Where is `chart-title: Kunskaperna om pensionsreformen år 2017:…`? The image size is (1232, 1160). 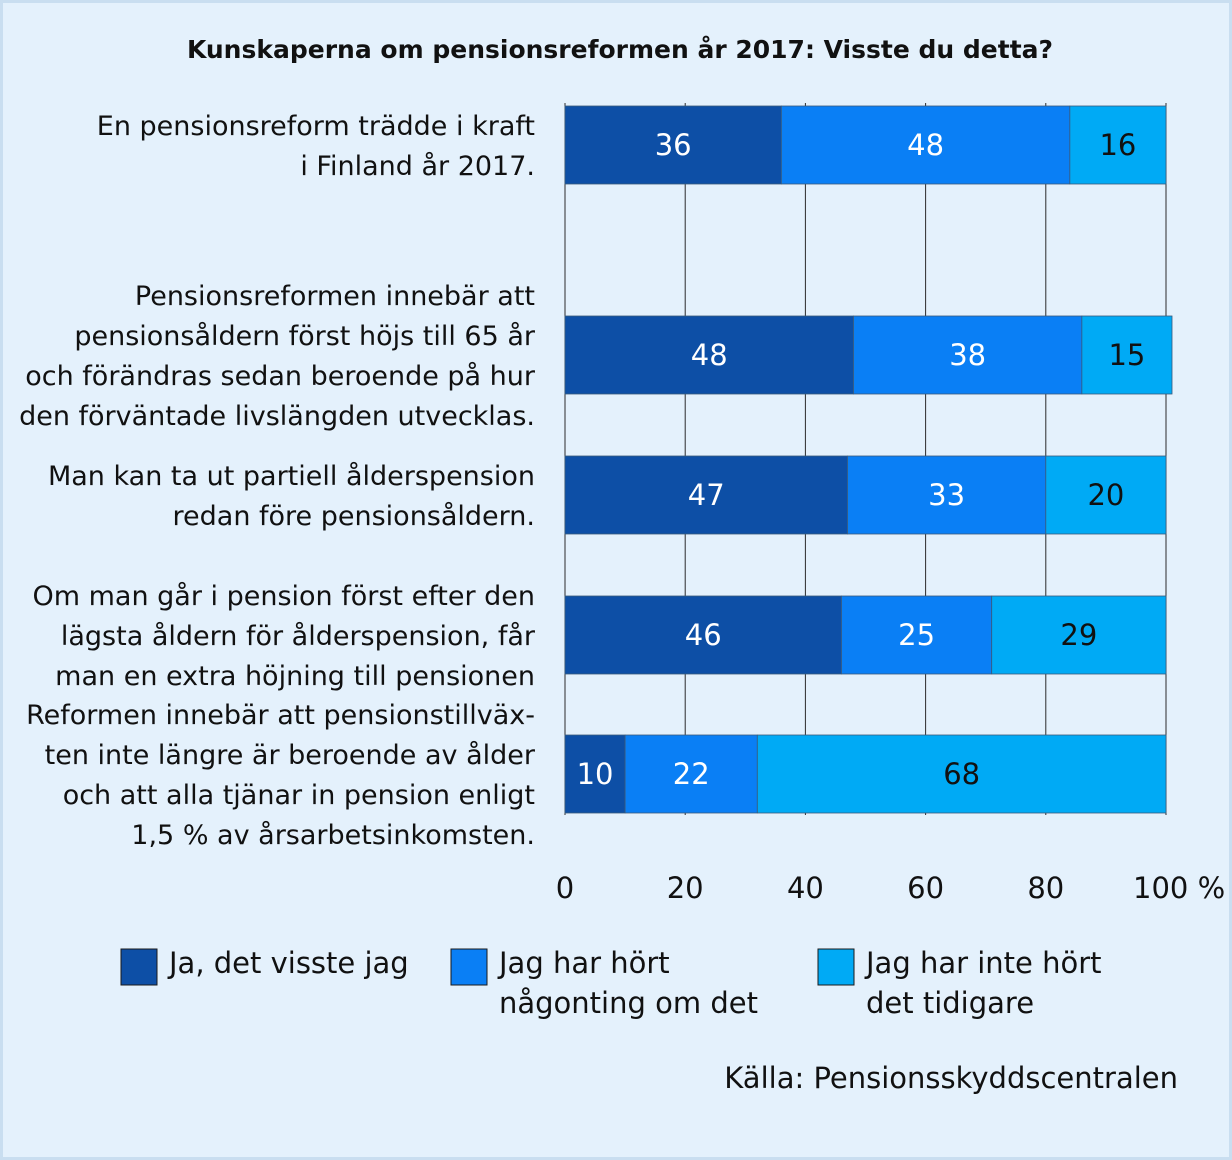 chart-title: Kunskaperna om pensionsreformen år 2017:… is located at coordinates (620, 49).